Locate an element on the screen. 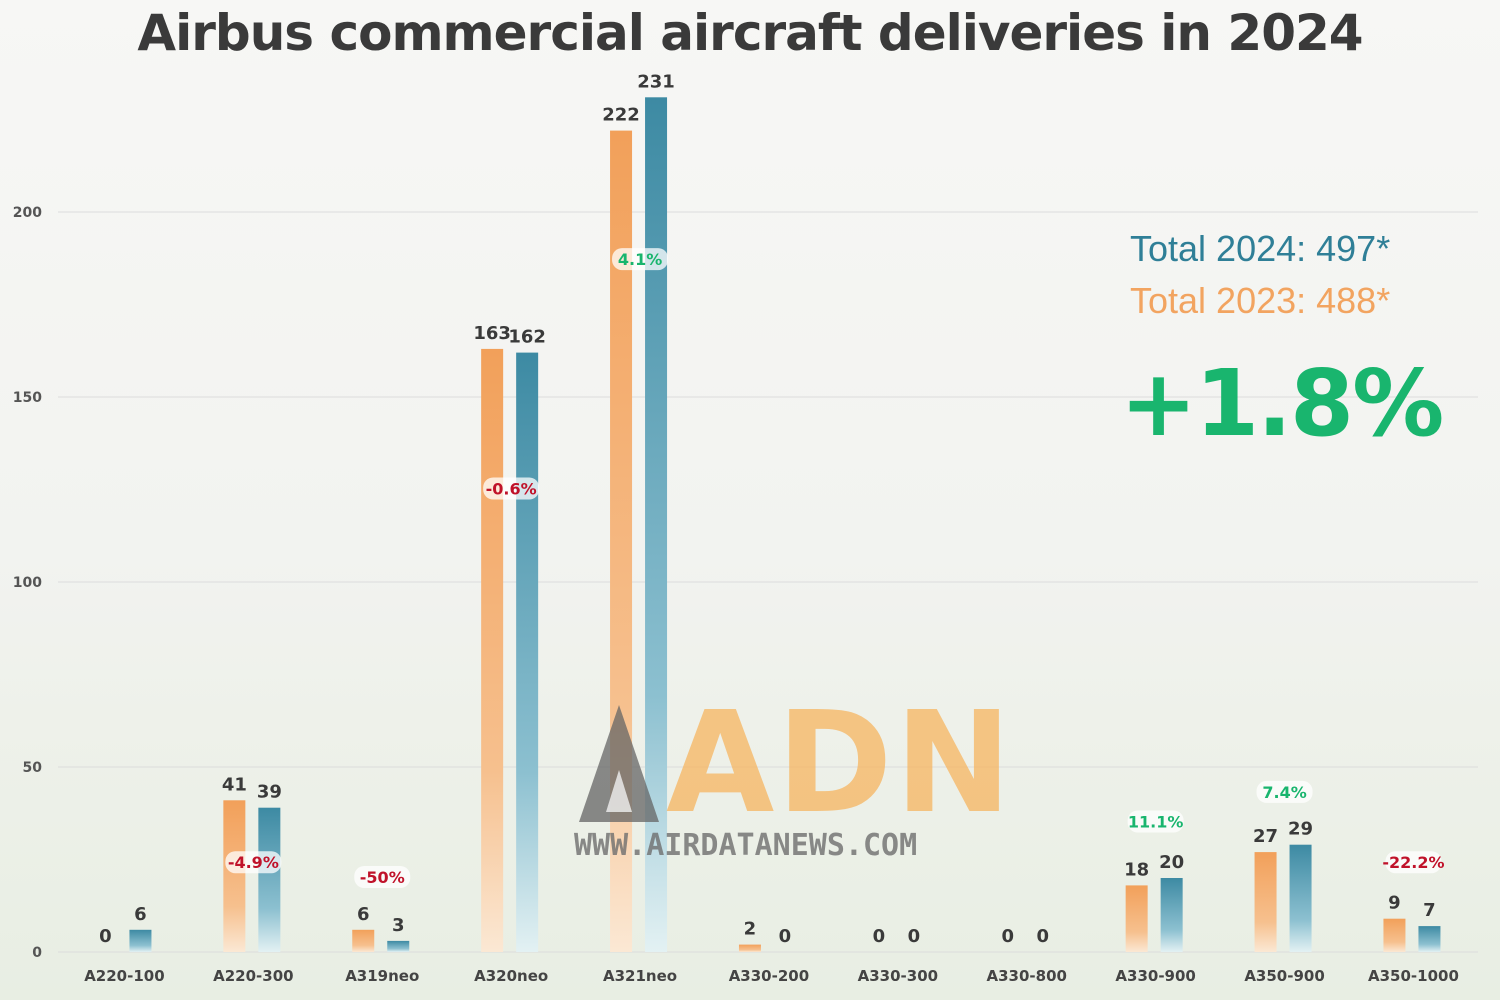 Image resolution: width=1500 pixels, height=1000 pixels. percent-change-label: -50% is located at coordinates (382, 877).